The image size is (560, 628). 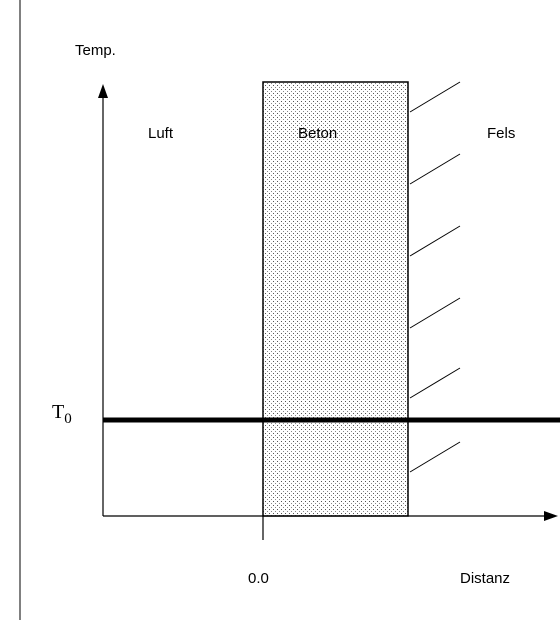 I want to click on region-label: Beton, so click(x=317, y=133).